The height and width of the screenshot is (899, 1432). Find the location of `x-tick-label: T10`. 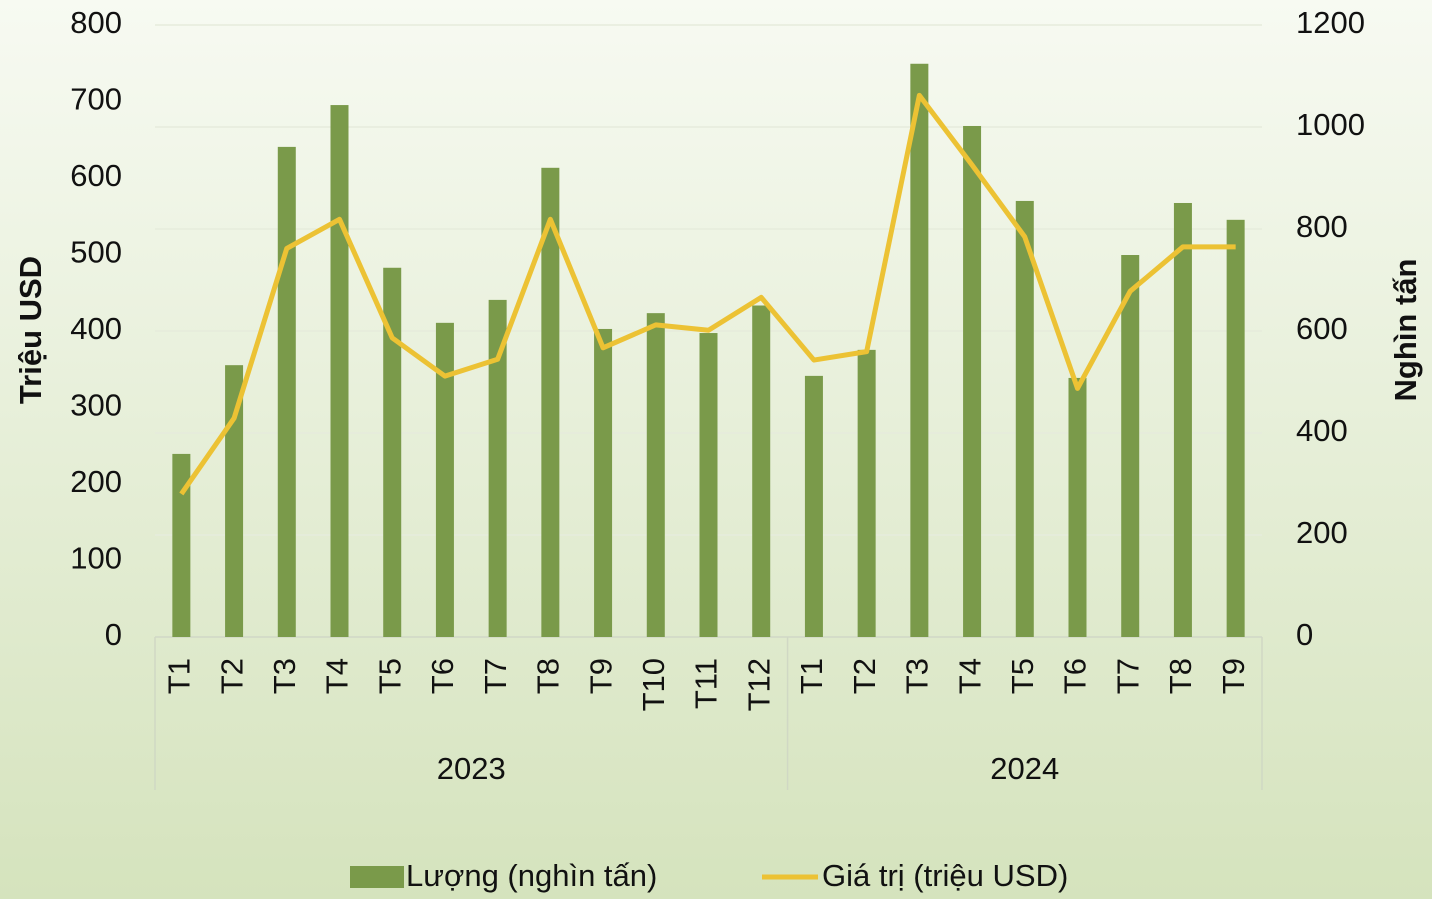

x-tick-label: T10 is located at coordinates (653, 684).